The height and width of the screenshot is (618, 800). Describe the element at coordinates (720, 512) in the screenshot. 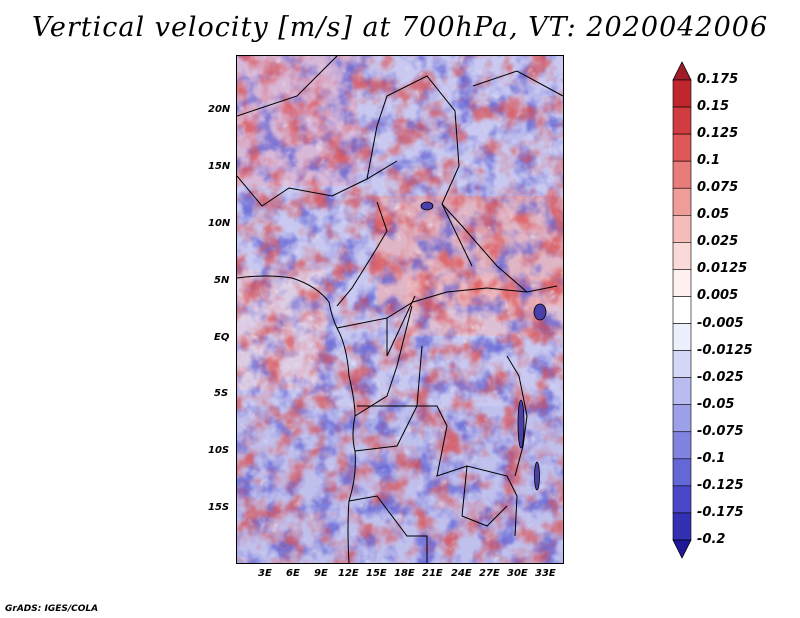

I see `colorbar-label: -0.175` at that location.